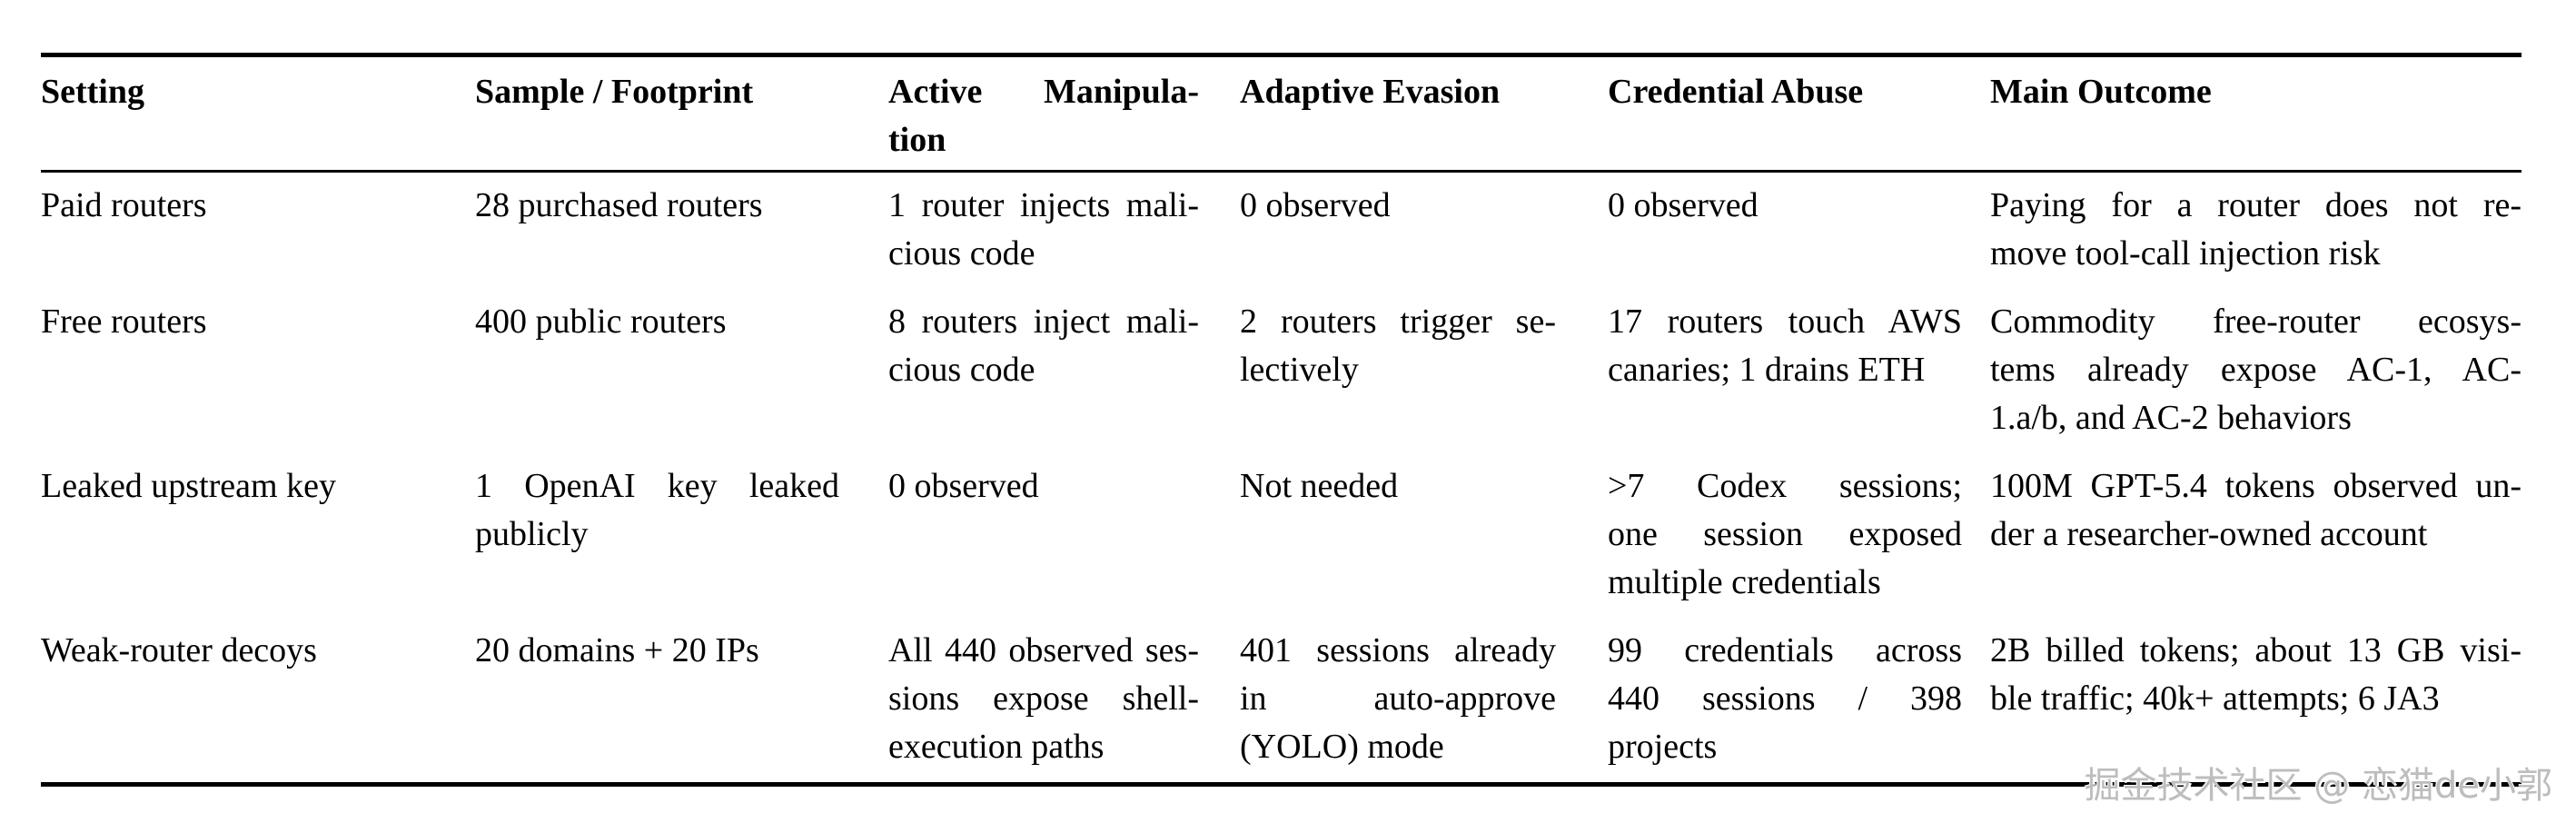 Image resolution: width=2576 pixels, height=823 pixels. I want to click on header-sample-footprint: Sample / Footprint, so click(681, 114).